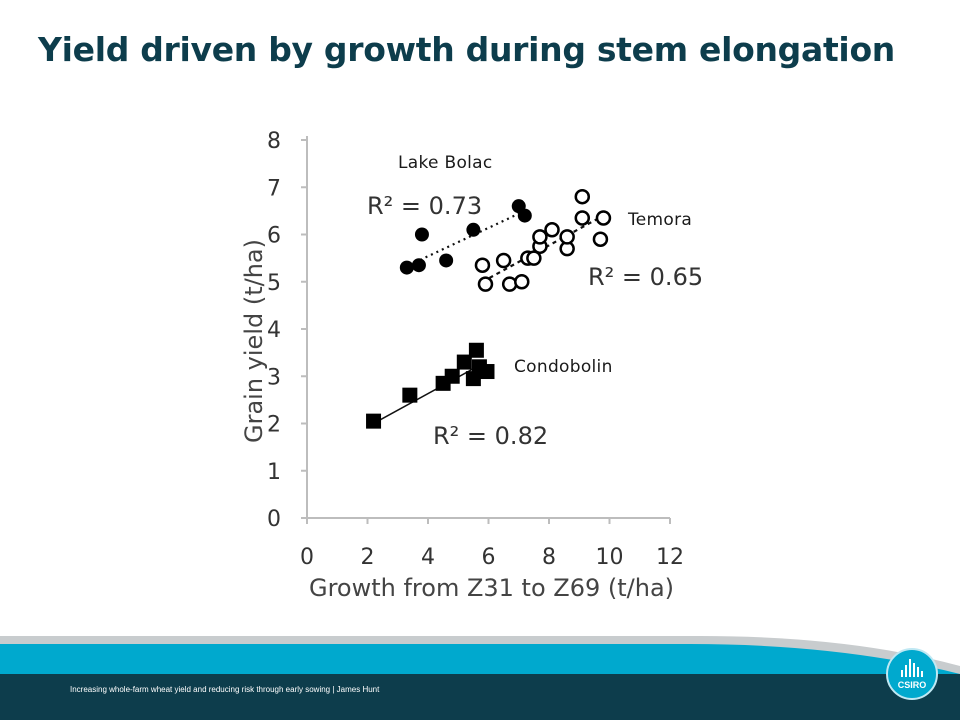  I want to click on r2-label-condobolin: R² = 0.82, so click(490, 436).